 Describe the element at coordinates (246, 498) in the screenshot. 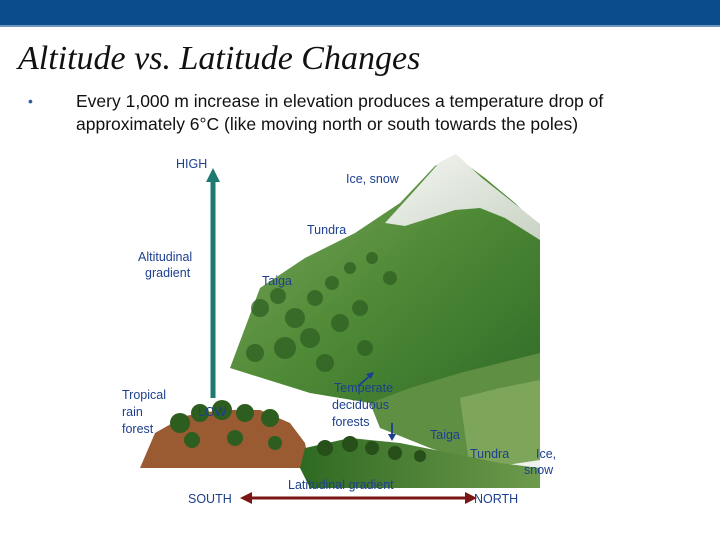

I see `latitude-arrow-left-head` at that location.